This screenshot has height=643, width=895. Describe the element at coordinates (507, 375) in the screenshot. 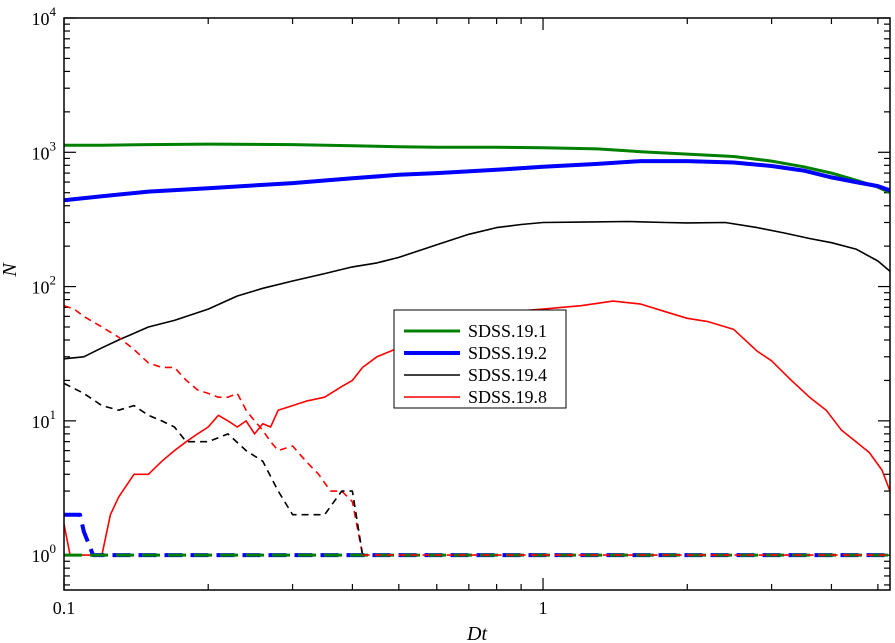

I see `legend-label-2: SDSS.19.4` at that location.